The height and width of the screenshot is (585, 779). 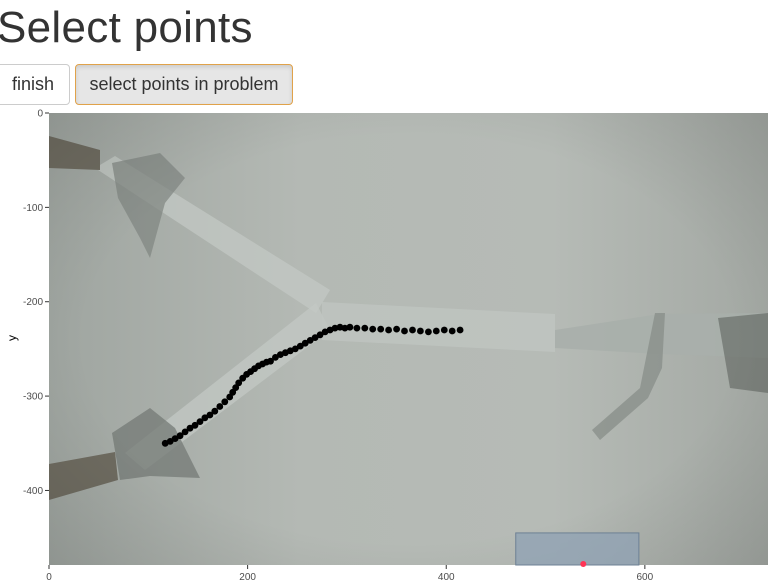 What do you see at coordinates (49, 577) in the screenshot?
I see `x-tick-label: 0` at bounding box center [49, 577].